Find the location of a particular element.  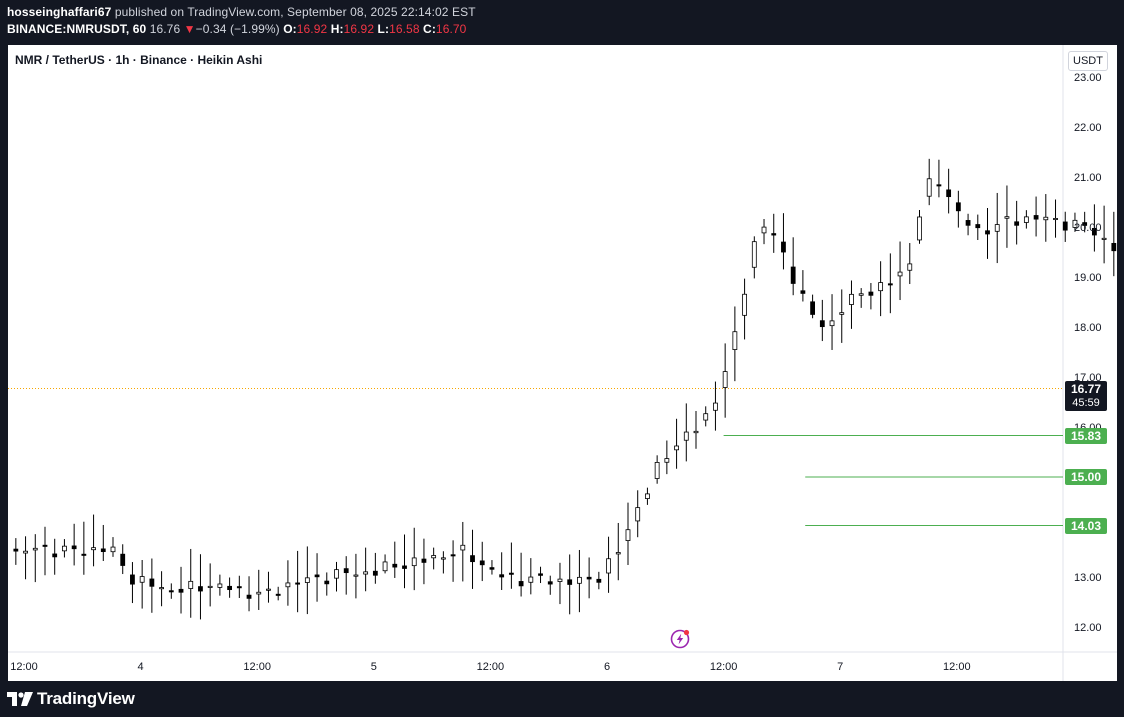

low-value: 16.58 is located at coordinates (404, 29).